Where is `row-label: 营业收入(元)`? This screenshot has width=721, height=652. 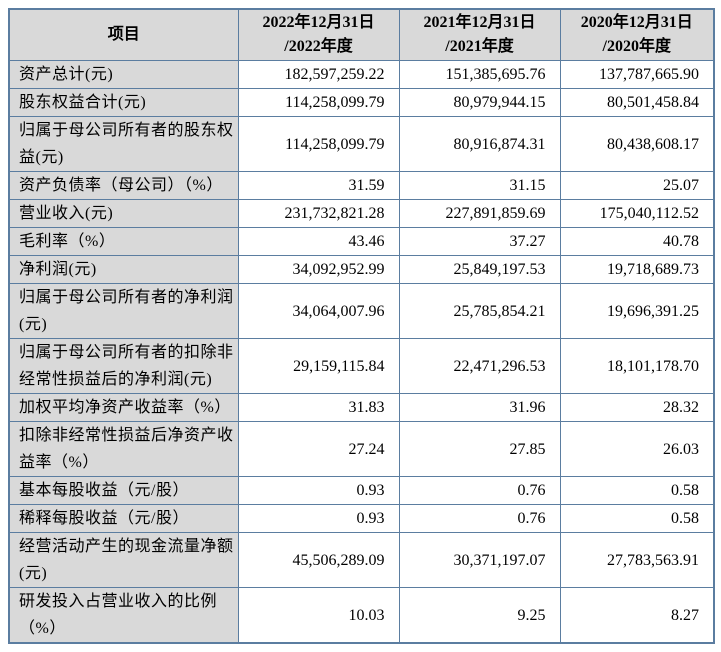
row-label: 营业收入(元) is located at coordinates (123, 213).